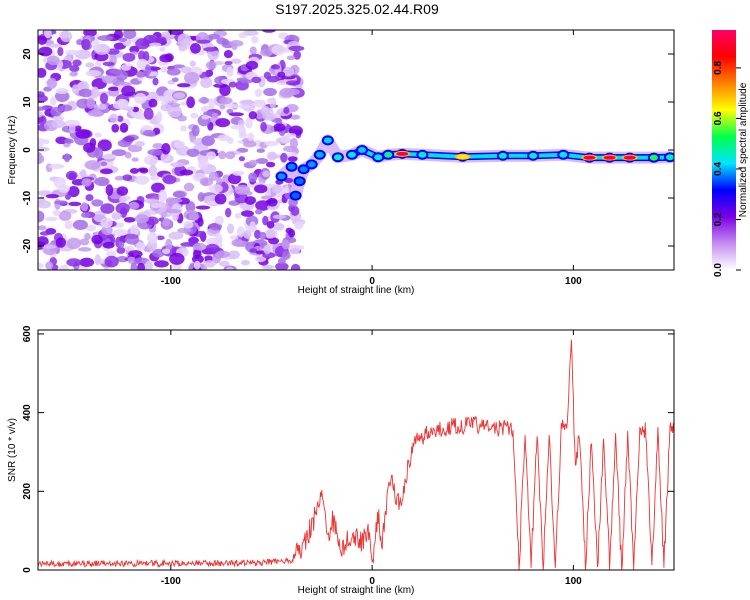 Image resolution: width=750 pixels, height=600 pixels. I want to click on y-tick-label: 0, so click(27, 150).